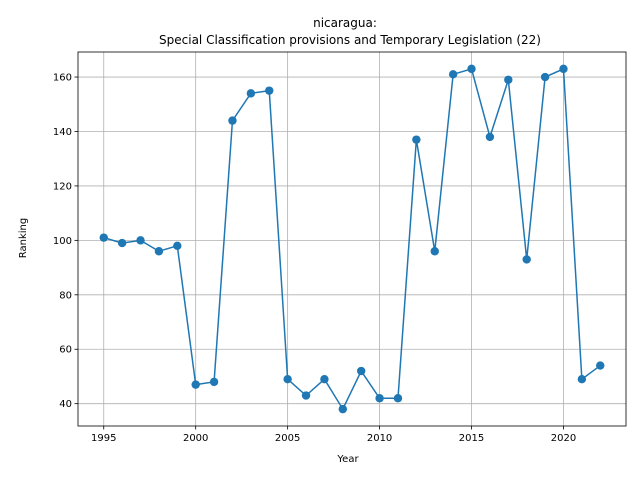 Image resolution: width=640 pixels, height=480 pixels. What do you see at coordinates (287, 438) in the screenshot?
I see `x-tick-label: 2005` at bounding box center [287, 438].